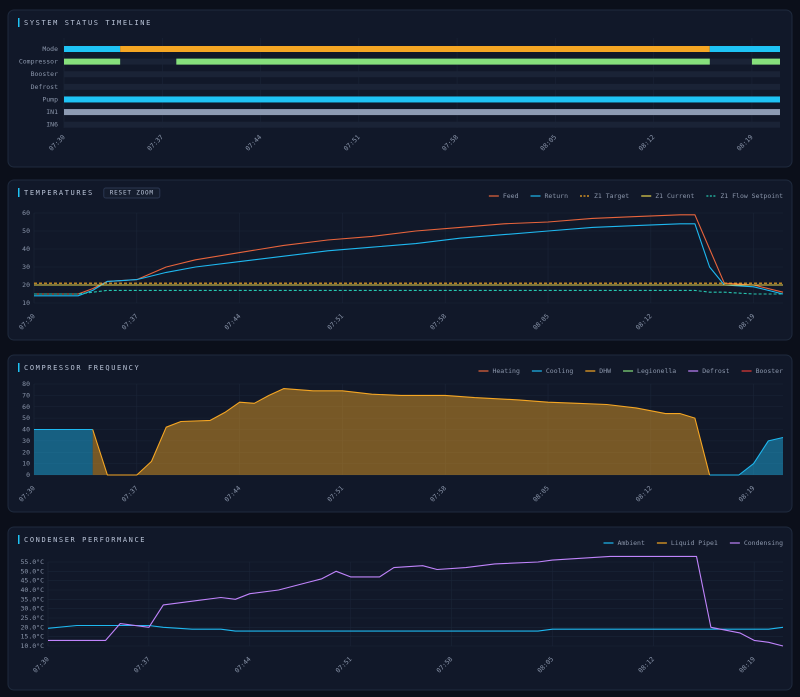 This screenshot has width=800, height=697. Describe the element at coordinates (33, 571) in the screenshot. I see `y-tick-label: 50.0°C` at that location.